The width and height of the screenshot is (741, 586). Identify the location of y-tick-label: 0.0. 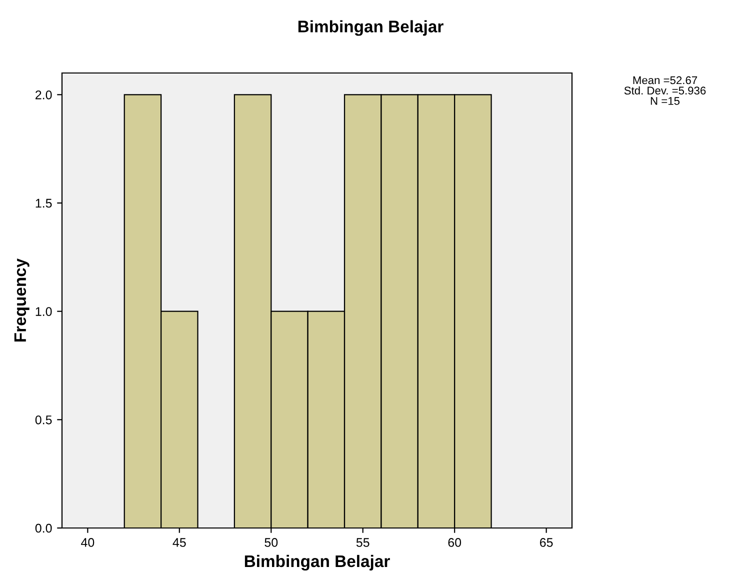
(43, 528).